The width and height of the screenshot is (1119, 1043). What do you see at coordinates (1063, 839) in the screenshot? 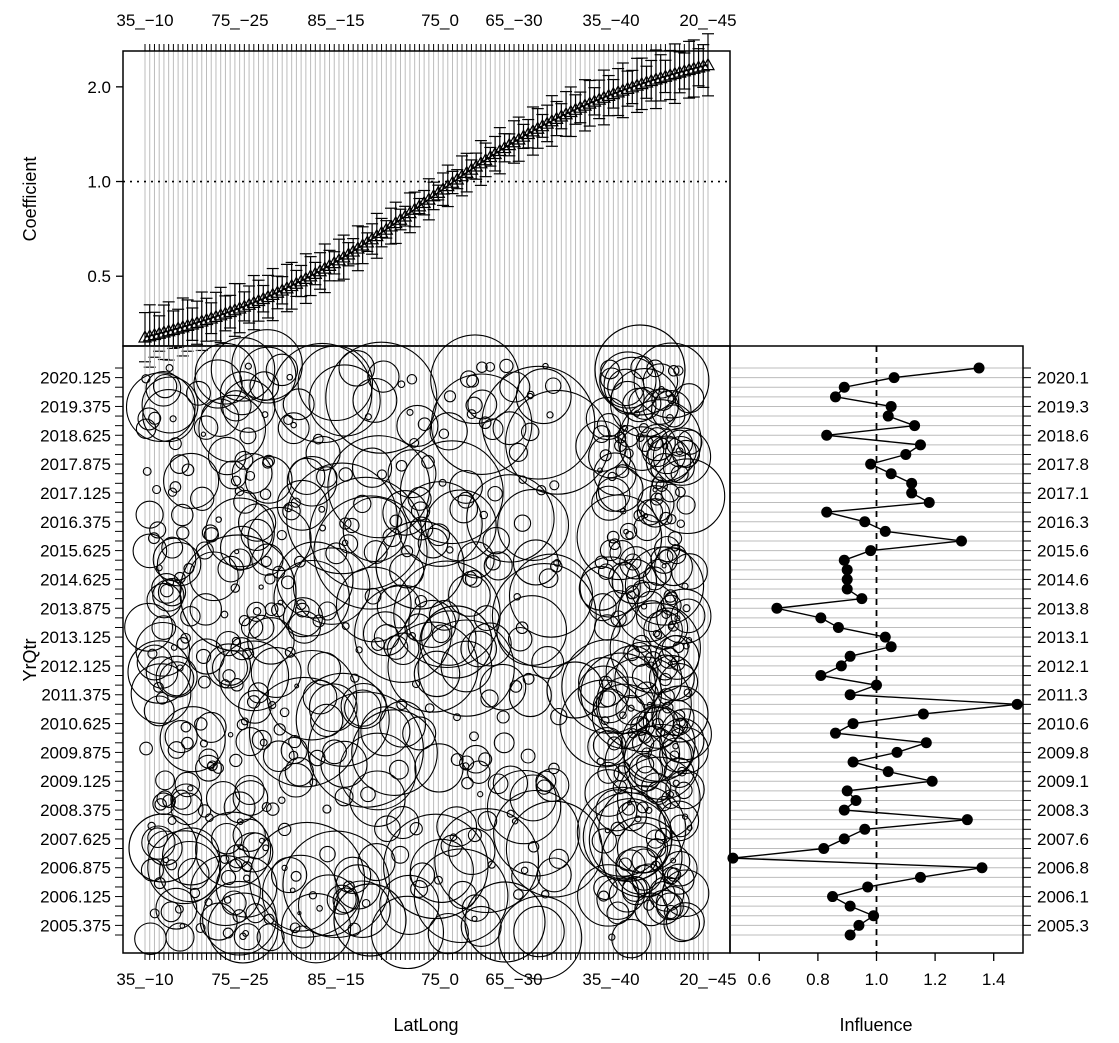
I see `influence-y-tick-label: 2007.6` at bounding box center [1063, 839].